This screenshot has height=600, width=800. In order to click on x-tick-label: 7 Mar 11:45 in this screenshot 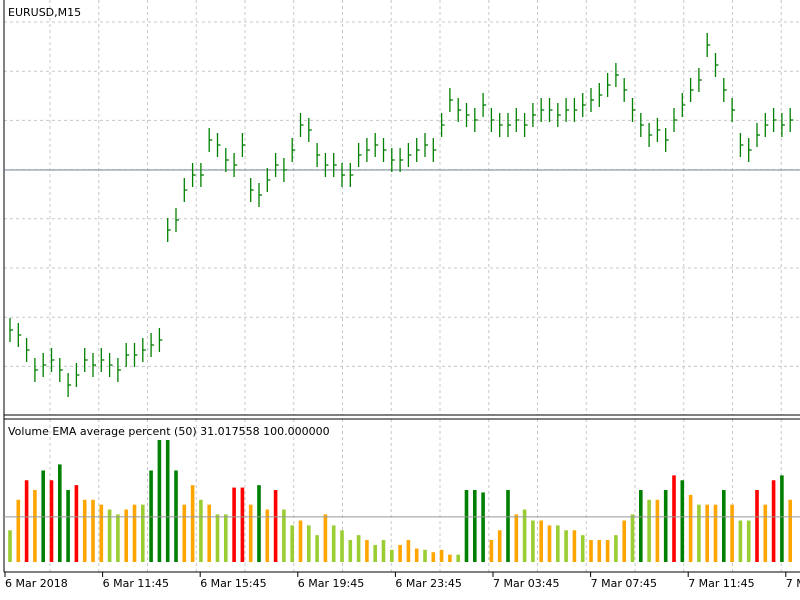, I will do `click(721, 583)`.